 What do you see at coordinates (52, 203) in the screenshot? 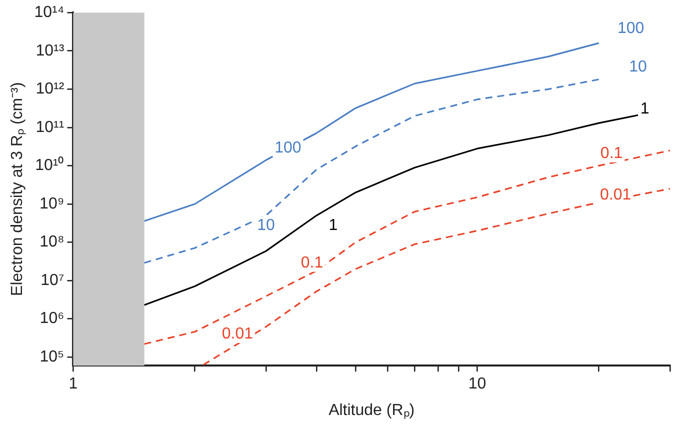
I see `y-tick-label: 10⁹` at bounding box center [52, 203].